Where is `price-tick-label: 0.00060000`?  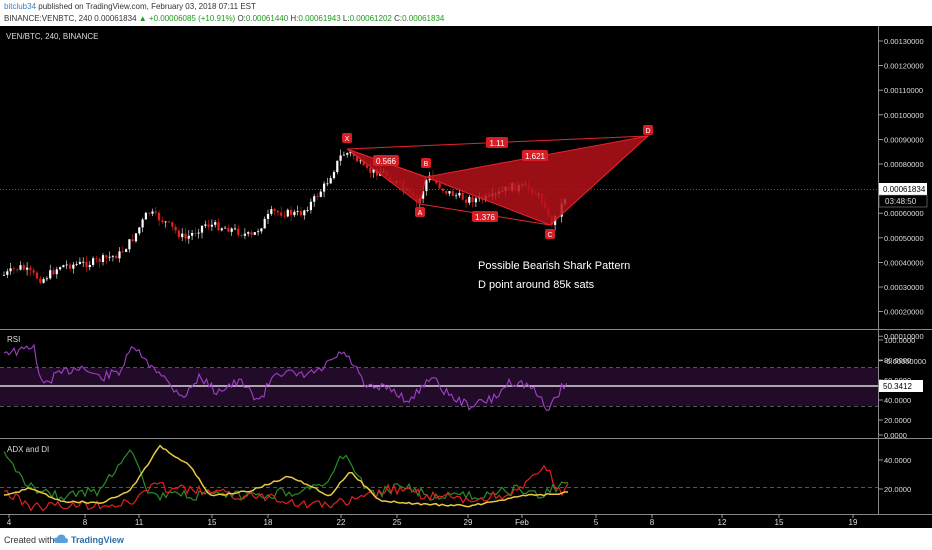 price-tick-label: 0.00060000 is located at coordinates (904, 213).